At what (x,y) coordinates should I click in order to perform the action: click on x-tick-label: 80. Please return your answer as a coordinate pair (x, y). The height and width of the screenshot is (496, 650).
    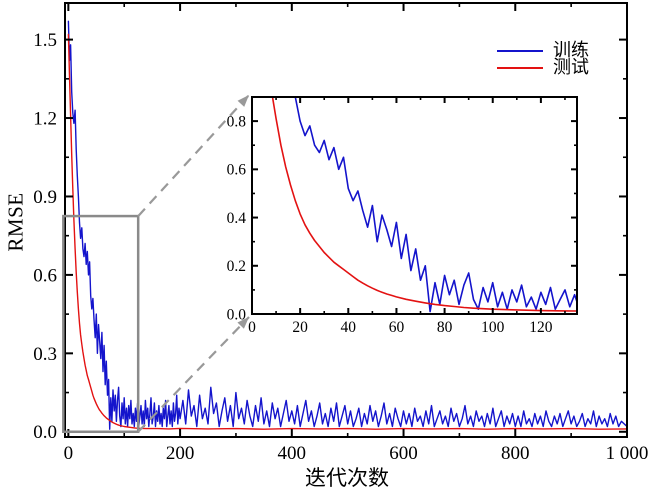
    Looking at the image, I should click on (445, 327).